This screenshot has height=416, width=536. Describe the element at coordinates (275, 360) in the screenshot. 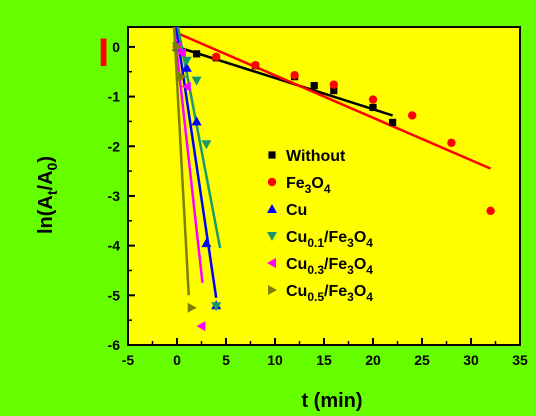

I see `x-tick-label: 10` at that location.